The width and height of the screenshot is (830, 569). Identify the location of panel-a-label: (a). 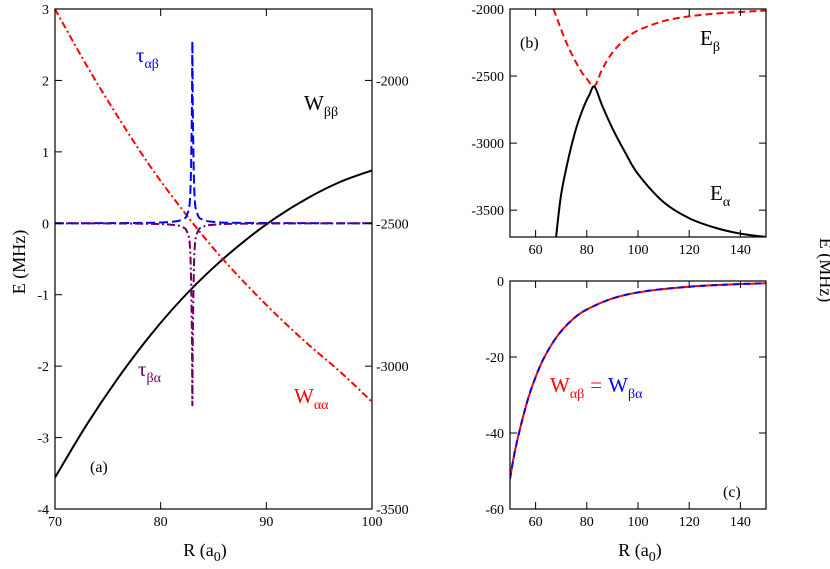
(99, 467).